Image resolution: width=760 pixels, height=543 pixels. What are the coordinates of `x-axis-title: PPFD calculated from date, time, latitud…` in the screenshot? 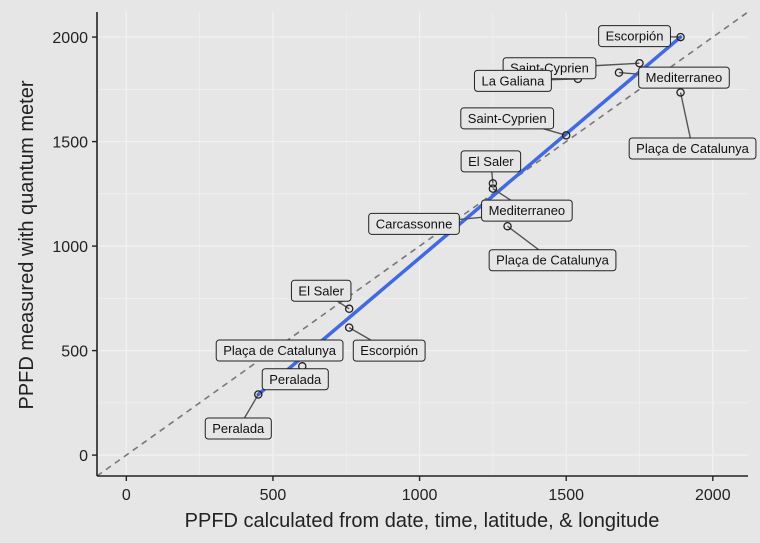 It's located at (422, 521).